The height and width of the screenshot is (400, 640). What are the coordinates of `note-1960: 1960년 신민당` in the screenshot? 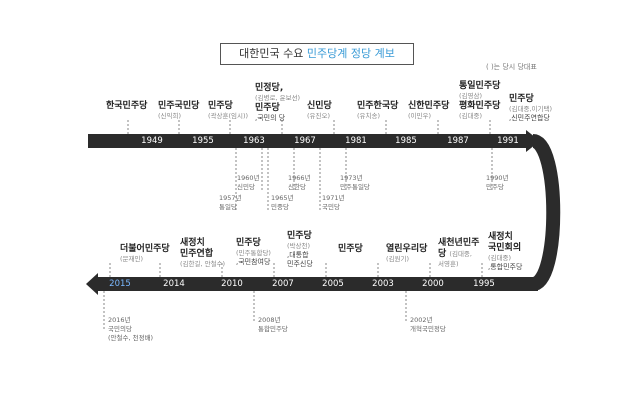 It's located at (248, 182).